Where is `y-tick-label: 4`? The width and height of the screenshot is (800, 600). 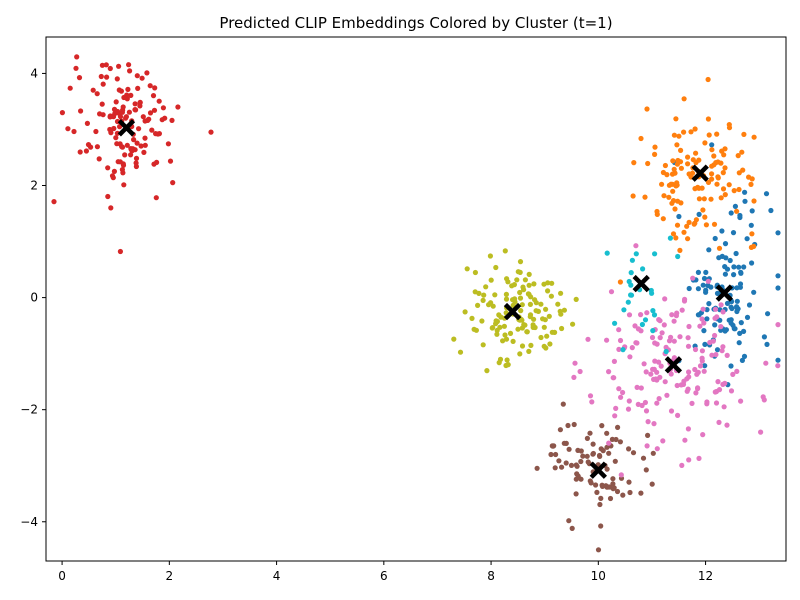 y-tick-label: 4 is located at coordinates (34, 73).